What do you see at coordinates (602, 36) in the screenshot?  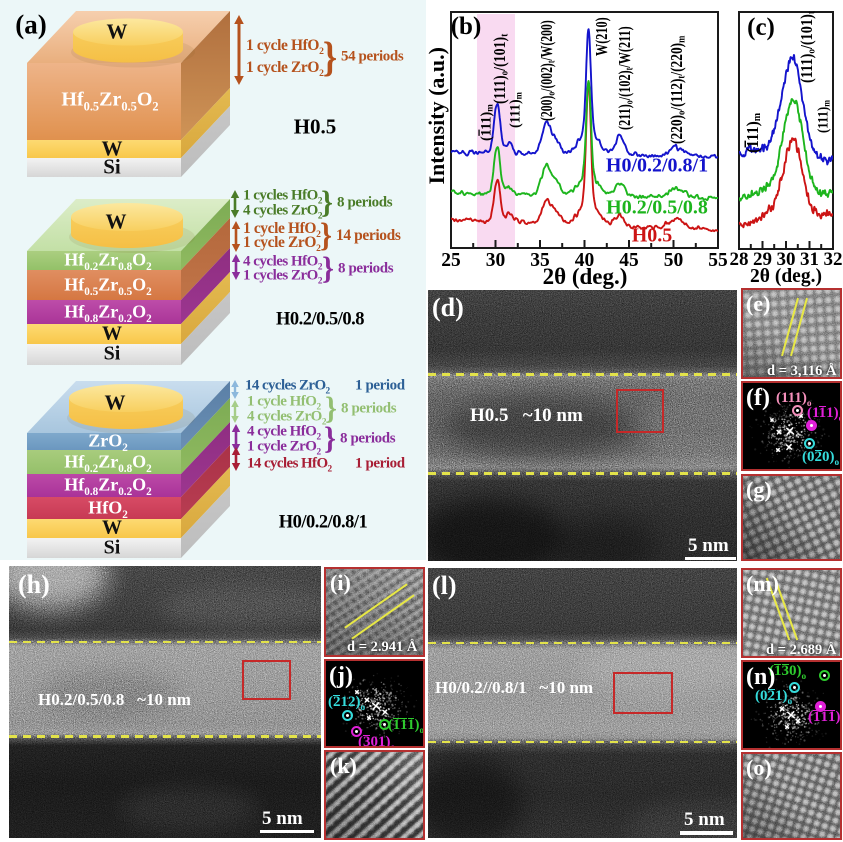 I see `svg-text: W(210)` at bounding box center [602, 36].